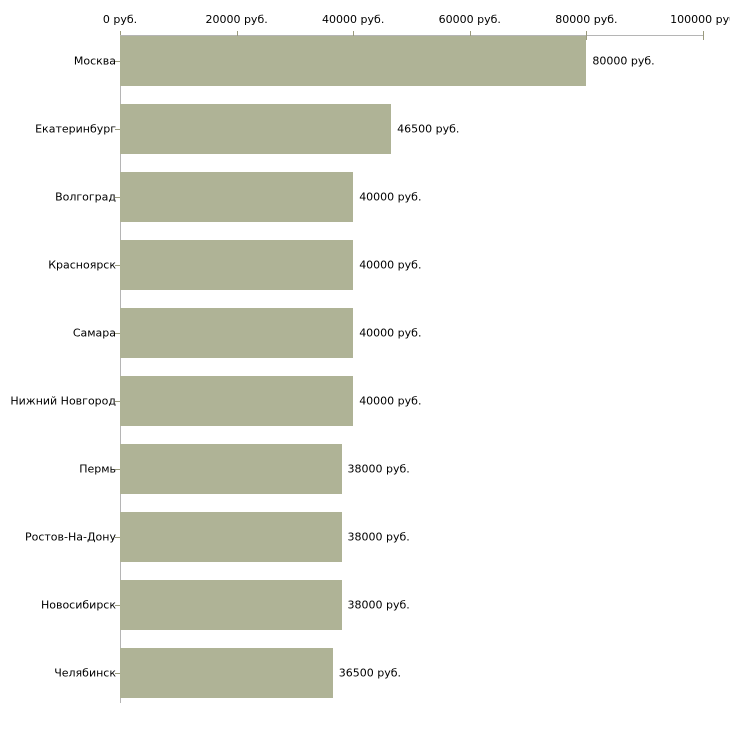  What do you see at coordinates (586, 19) in the screenshot?
I see `value-axis-tick-label: 80000 руб.` at bounding box center [586, 19].